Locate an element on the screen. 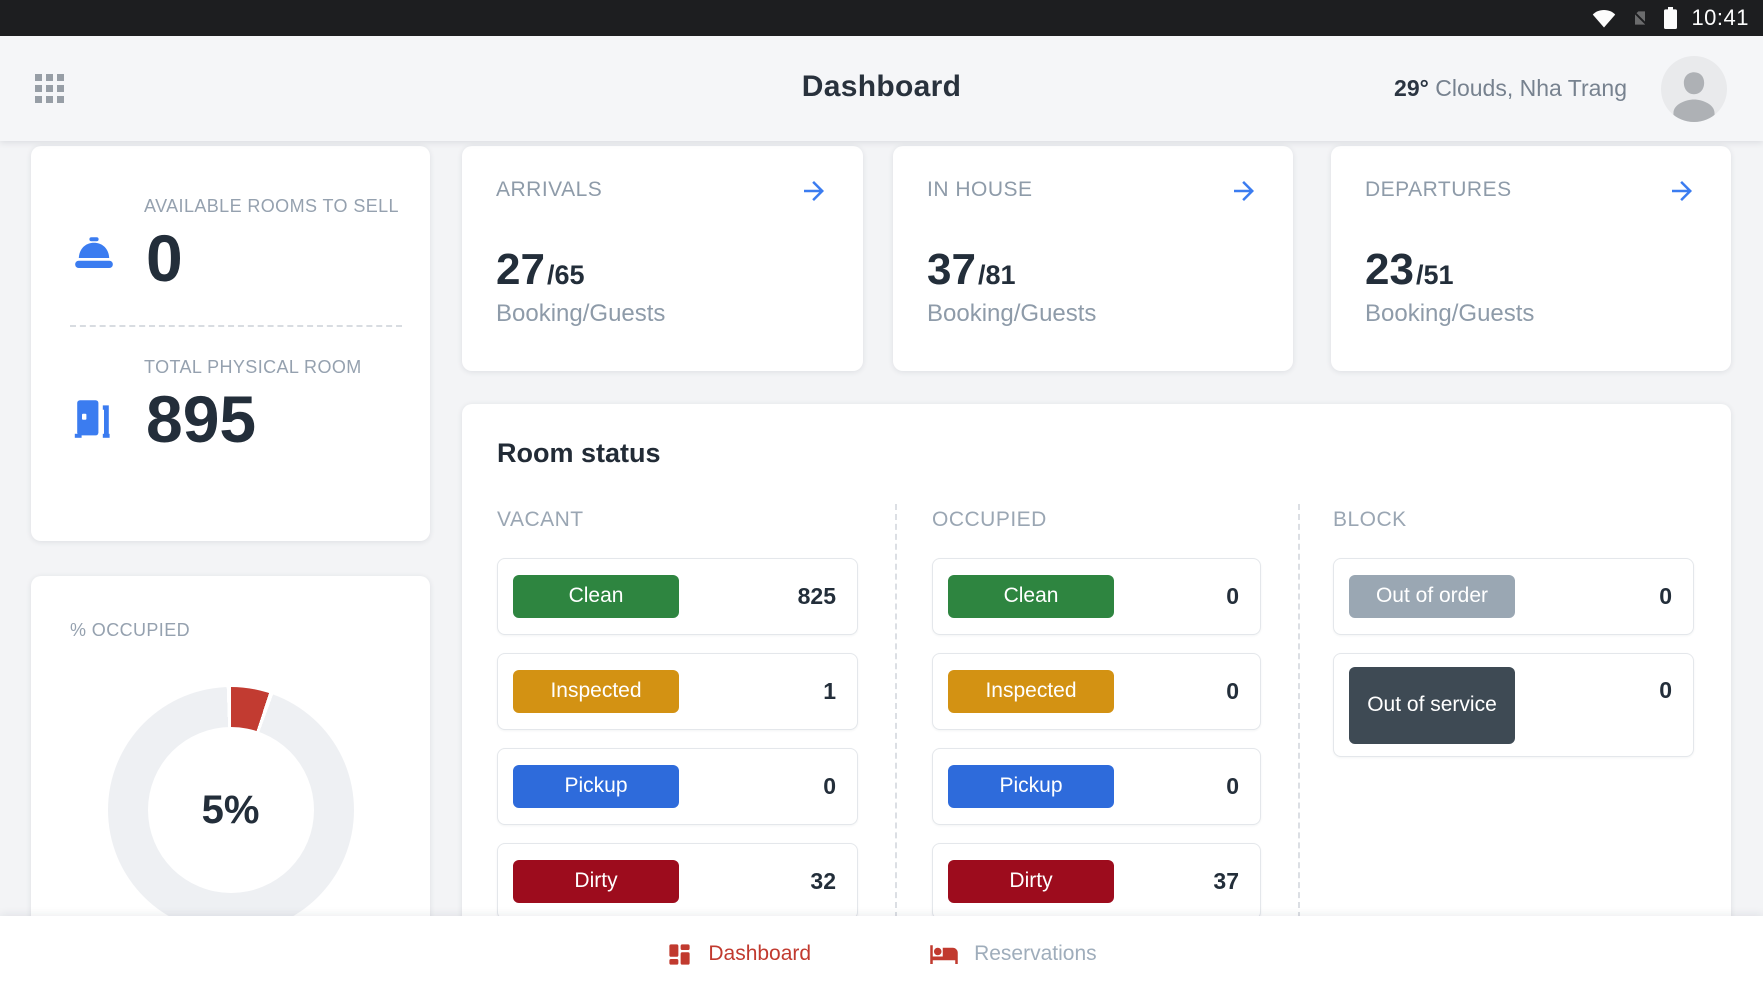  weather-temperature: 29° is located at coordinates (1411, 88).